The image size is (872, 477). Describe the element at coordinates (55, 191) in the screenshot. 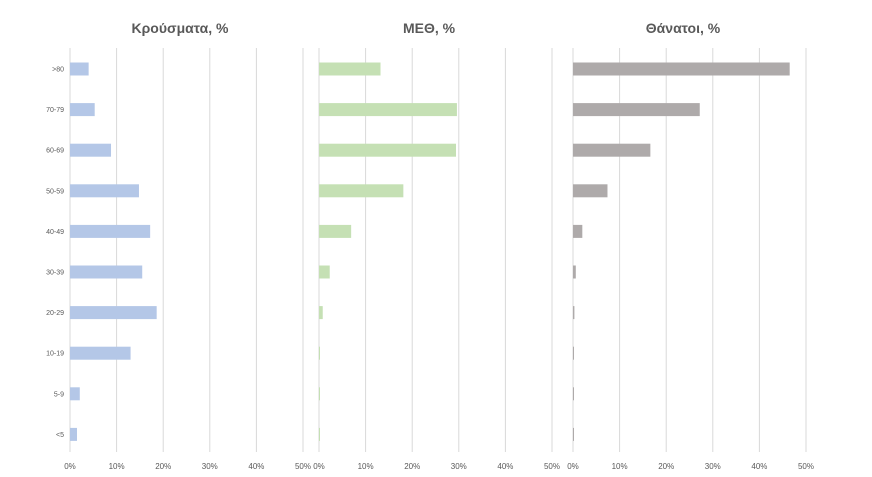

I see `category-label-3: 50-59` at that location.